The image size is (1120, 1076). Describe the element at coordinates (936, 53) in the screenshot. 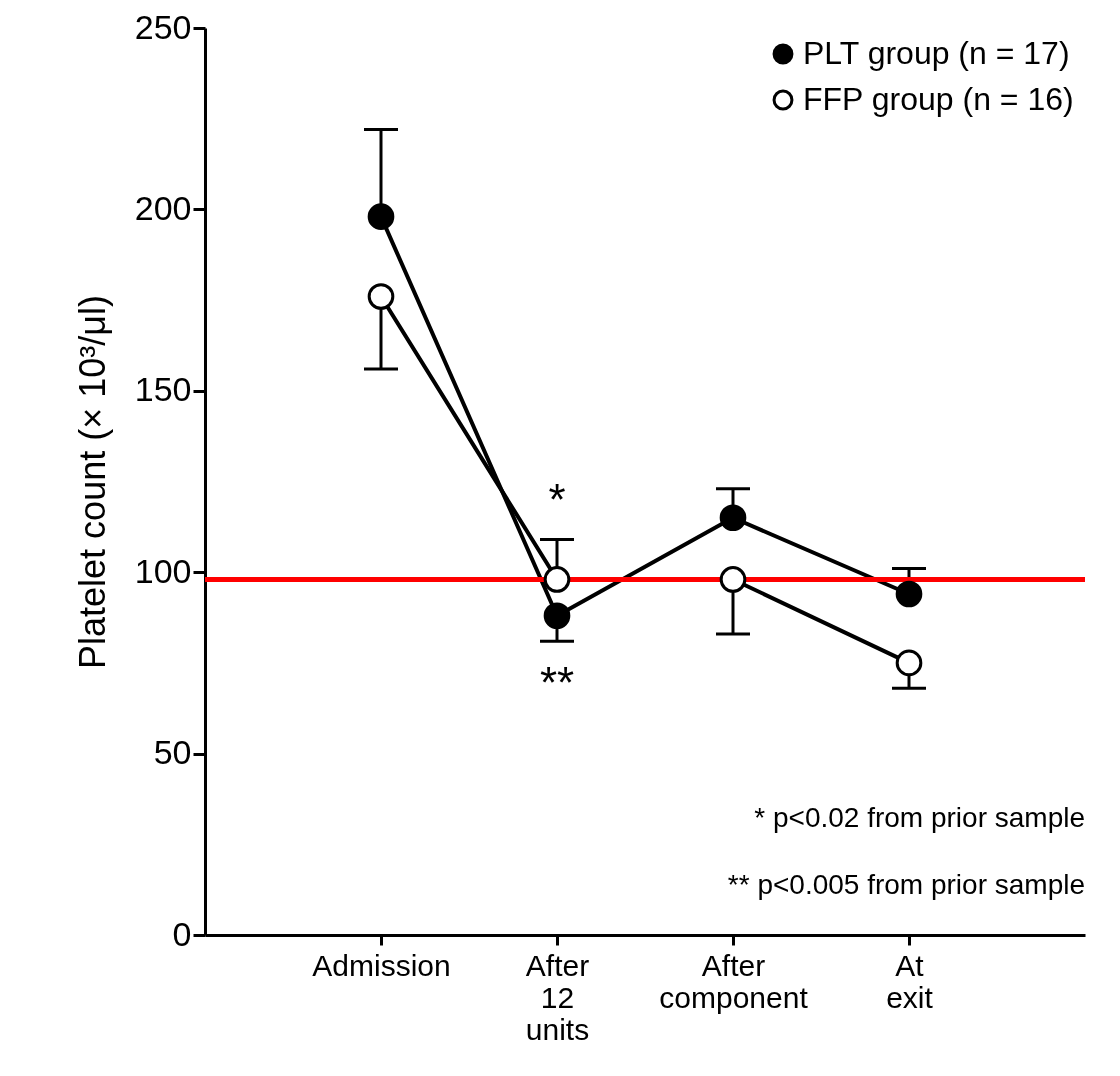

I see `legend-label: PLT group (n = 17)` at that location.